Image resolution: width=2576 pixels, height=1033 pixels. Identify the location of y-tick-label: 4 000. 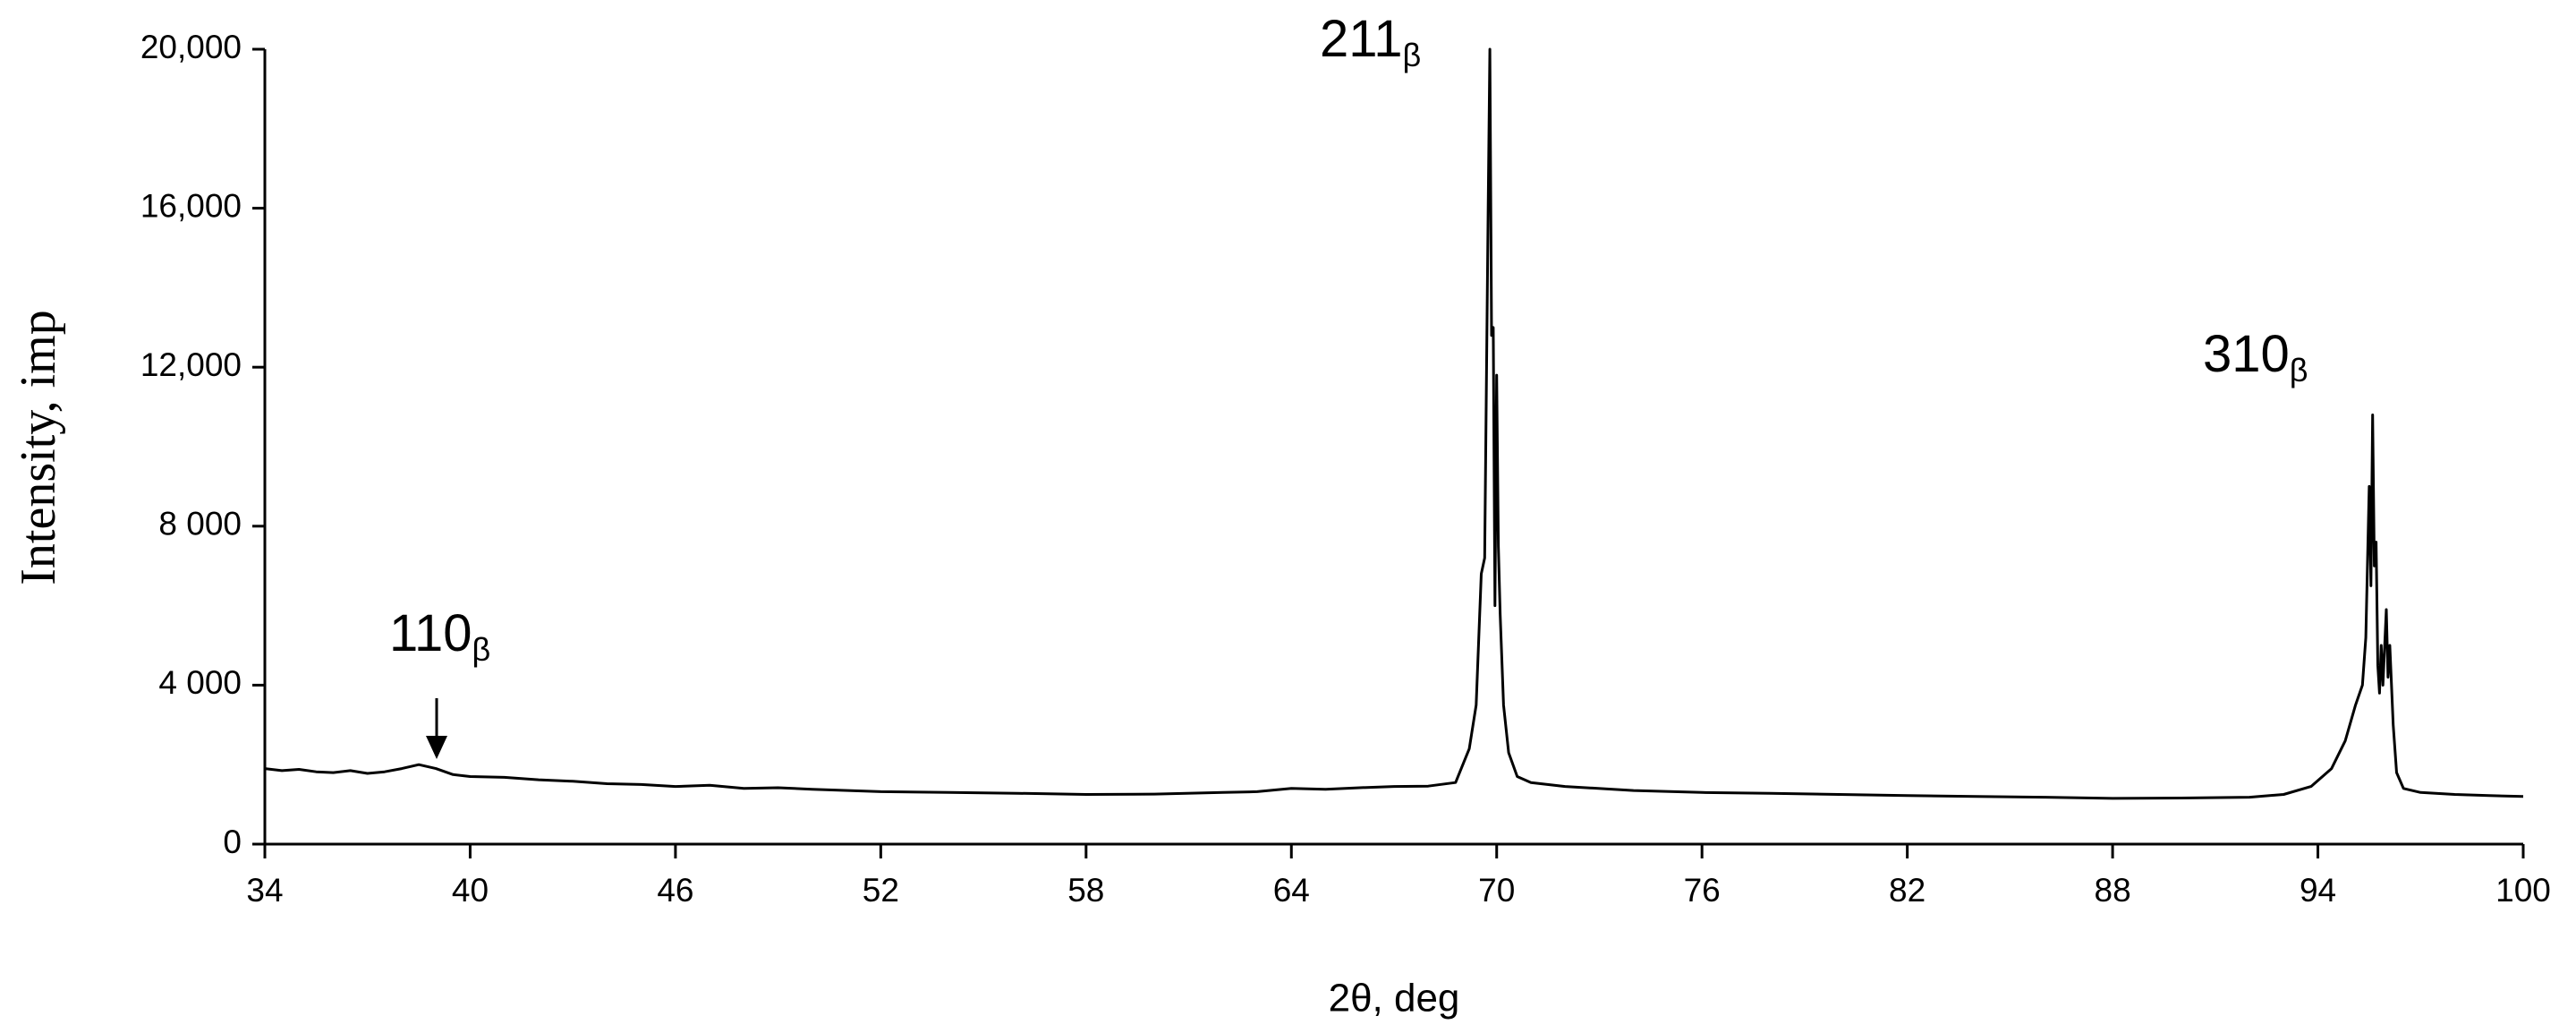
(200, 682).